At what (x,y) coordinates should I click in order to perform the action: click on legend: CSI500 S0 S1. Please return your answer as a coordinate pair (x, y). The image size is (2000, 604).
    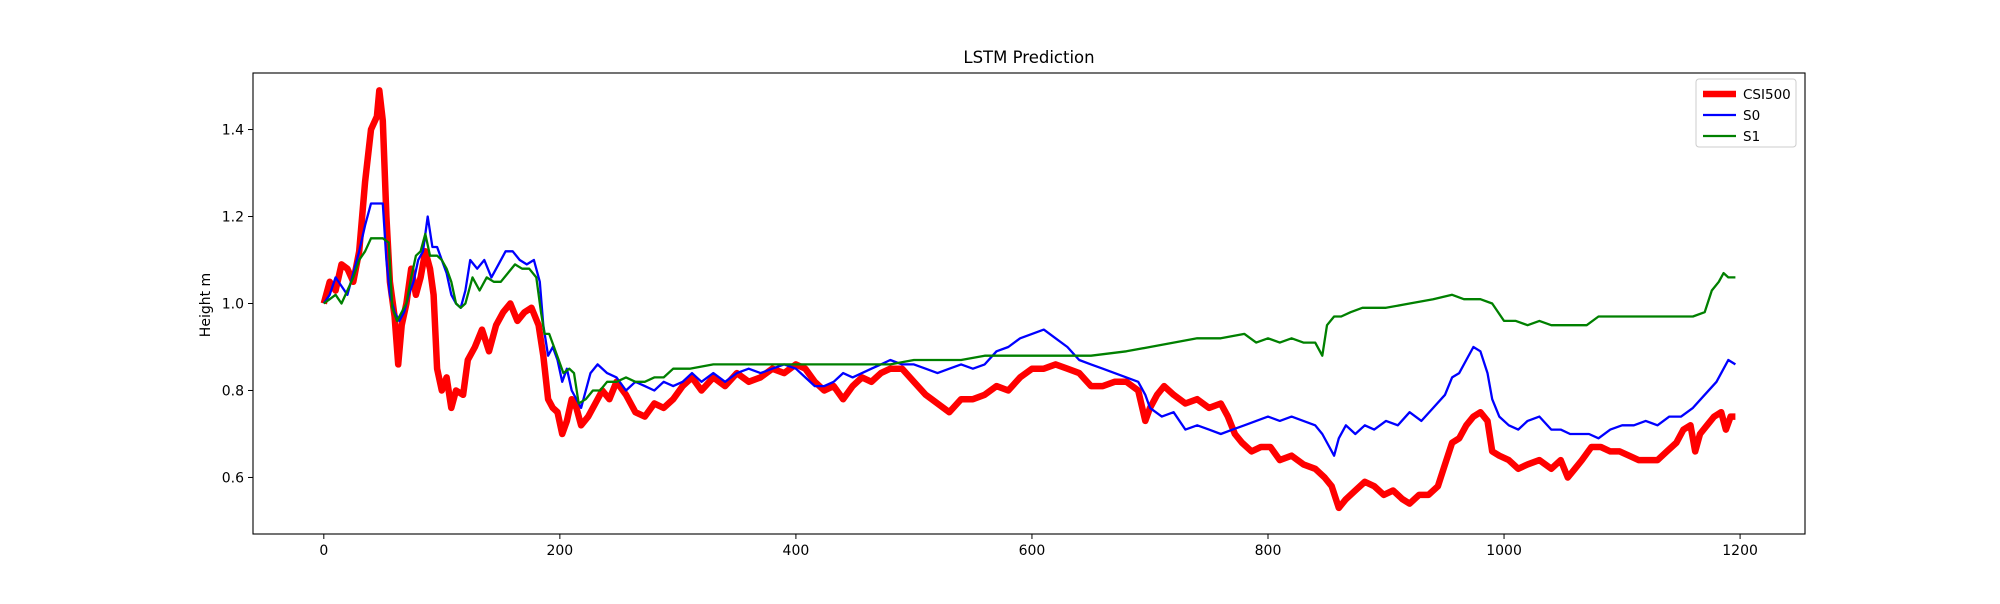
    Looking at the image, I should click on (1746, 113).